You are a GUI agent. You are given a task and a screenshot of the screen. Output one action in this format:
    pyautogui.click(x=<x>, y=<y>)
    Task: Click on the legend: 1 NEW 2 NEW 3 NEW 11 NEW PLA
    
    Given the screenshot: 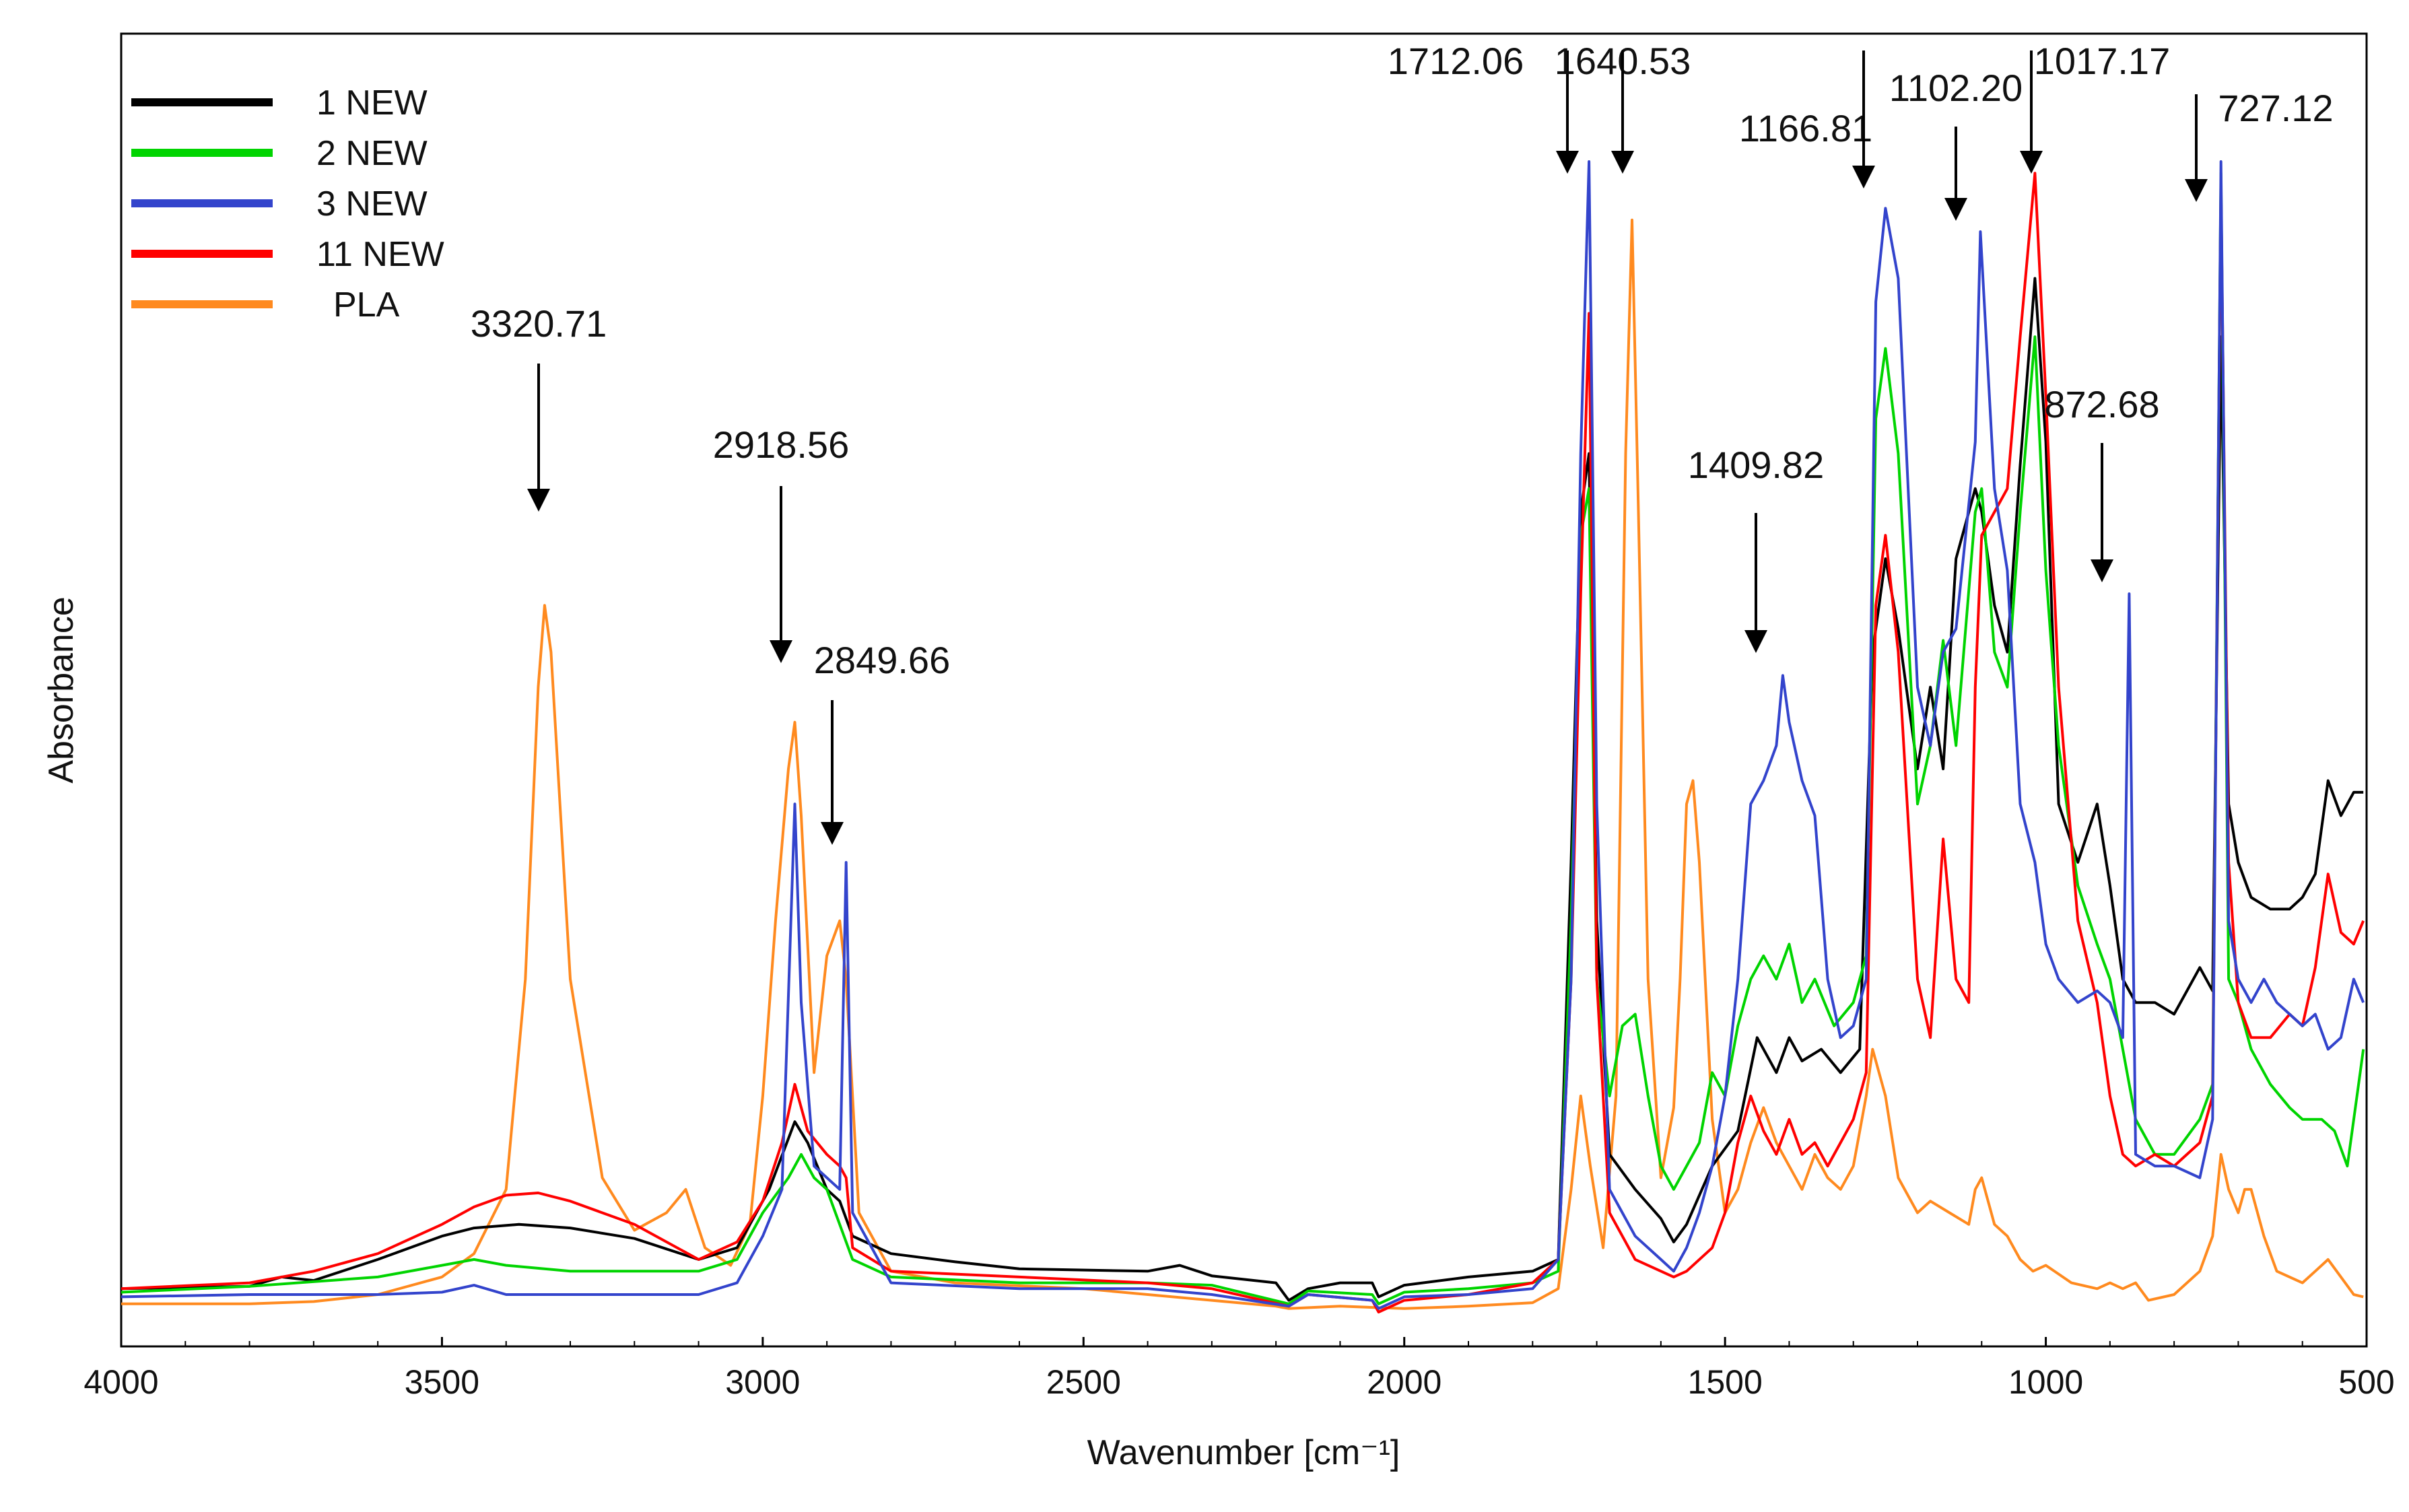 What is the action you would take?
    pyautogui.click(x=287, y=203)
    